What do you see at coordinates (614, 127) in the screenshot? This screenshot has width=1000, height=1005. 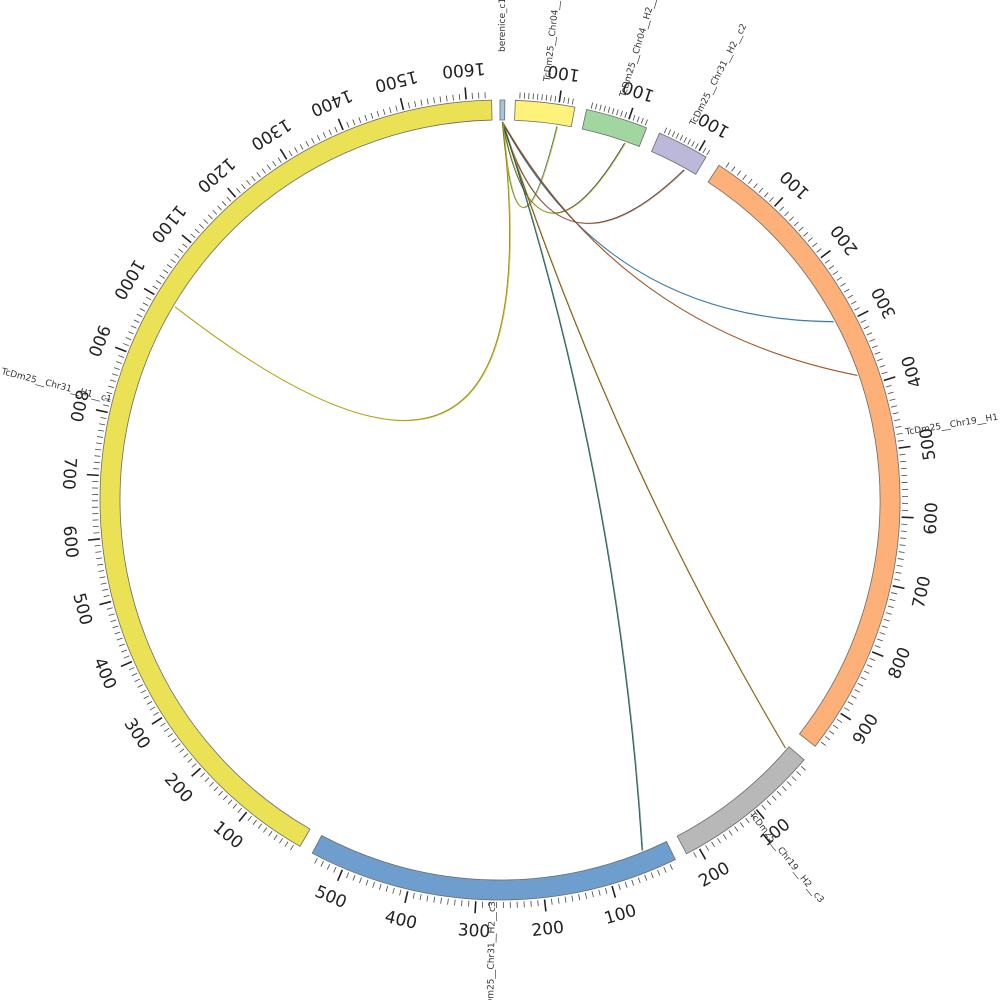 I see `segment-tcdm25-chr04-h2-c2` at bounding box center [614, 127].